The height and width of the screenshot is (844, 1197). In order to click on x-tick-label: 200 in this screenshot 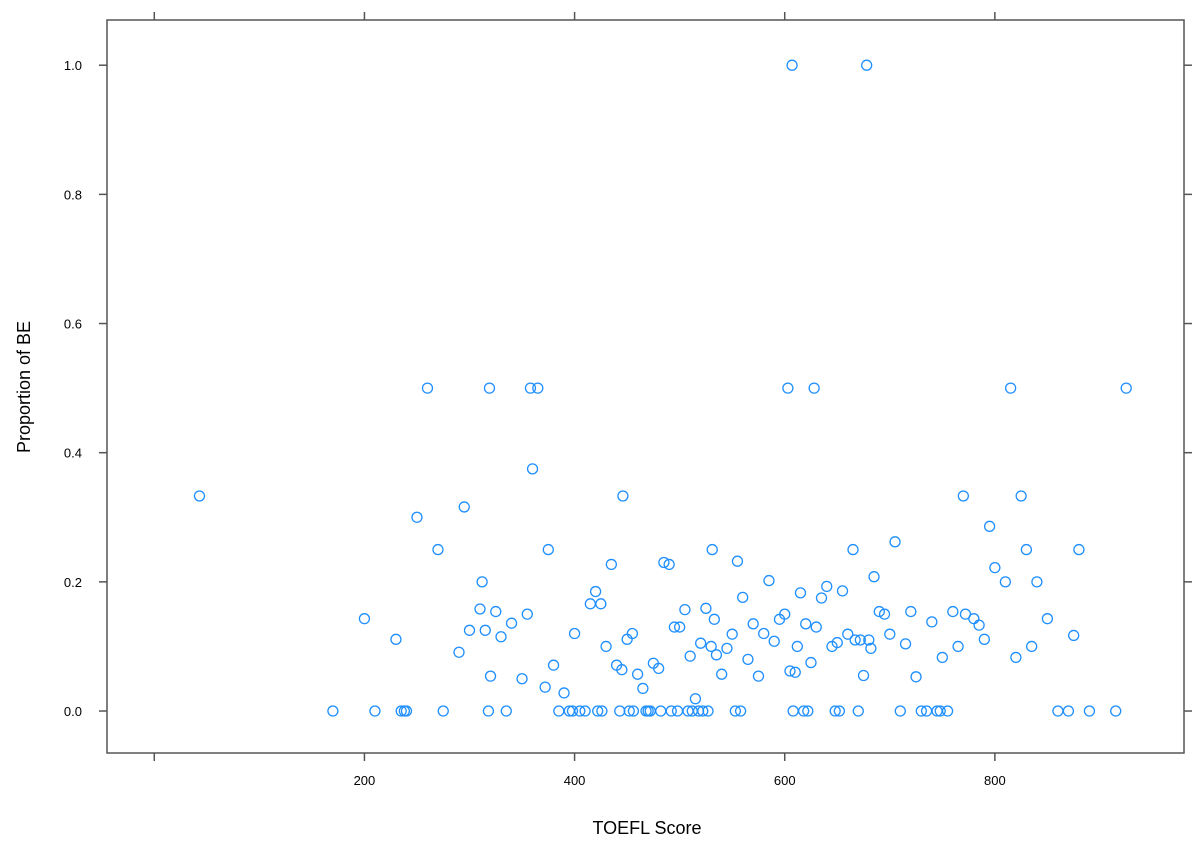, I will do `click(365, 780)`.